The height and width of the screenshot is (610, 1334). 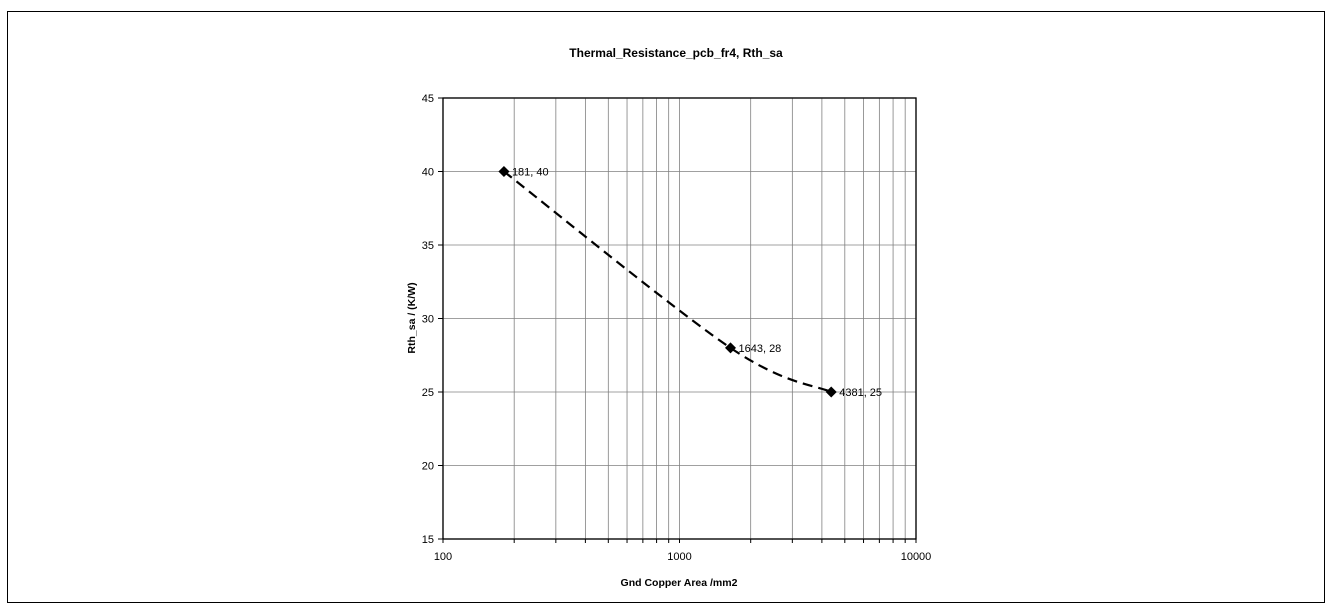 What do you see at coordinates (428, 173) in the screenshot?
I see `y-tick-label: 40` at bounding box center [428, 173].